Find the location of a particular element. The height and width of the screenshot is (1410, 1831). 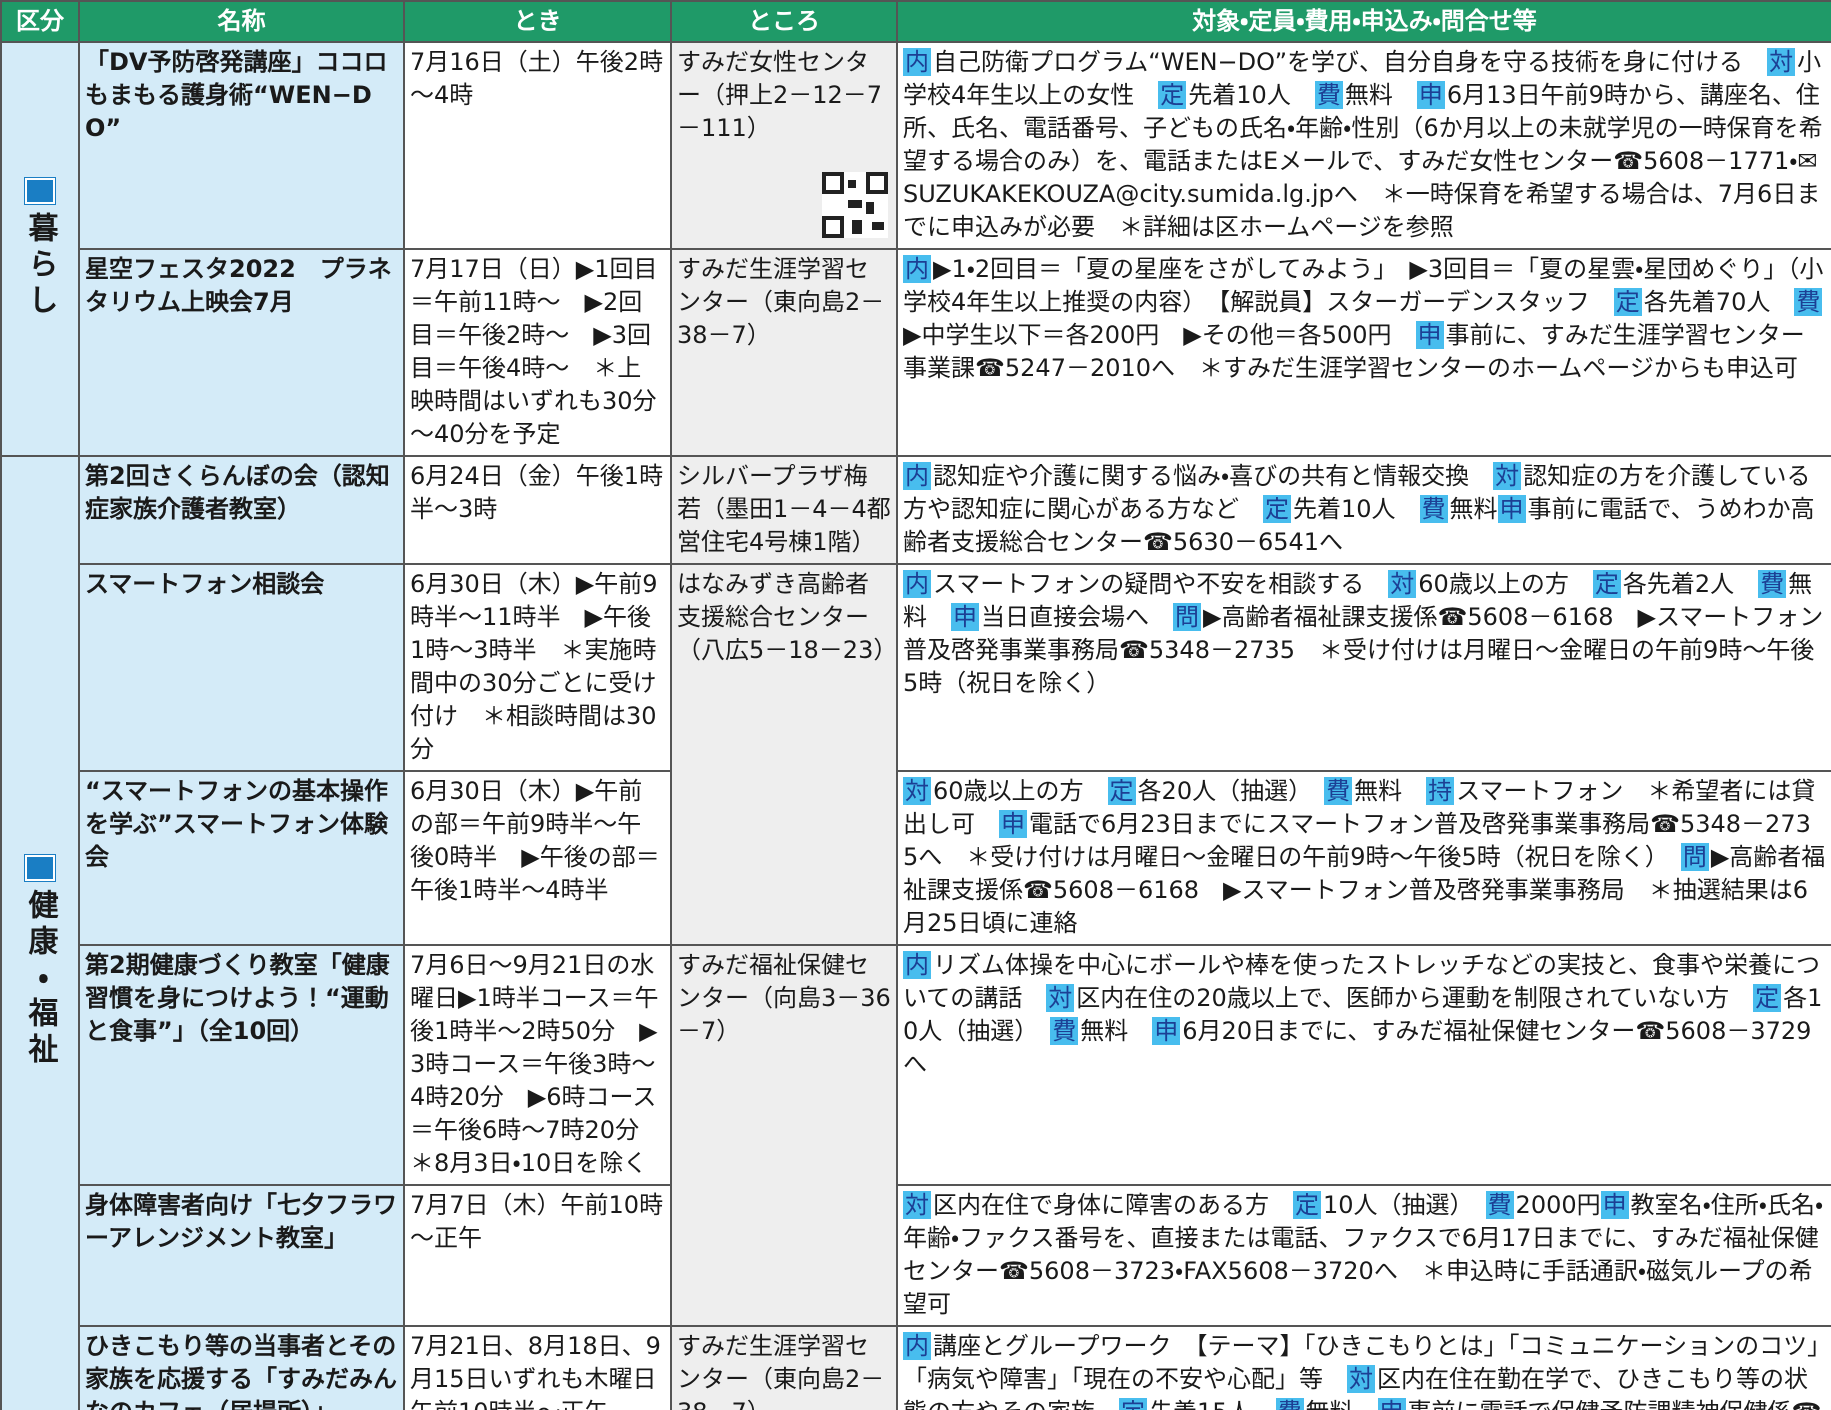

event-place: シルバープラザ梅若（墨田1－4－4都営住宅4号棟1階） is located at coordinates (784, 510).